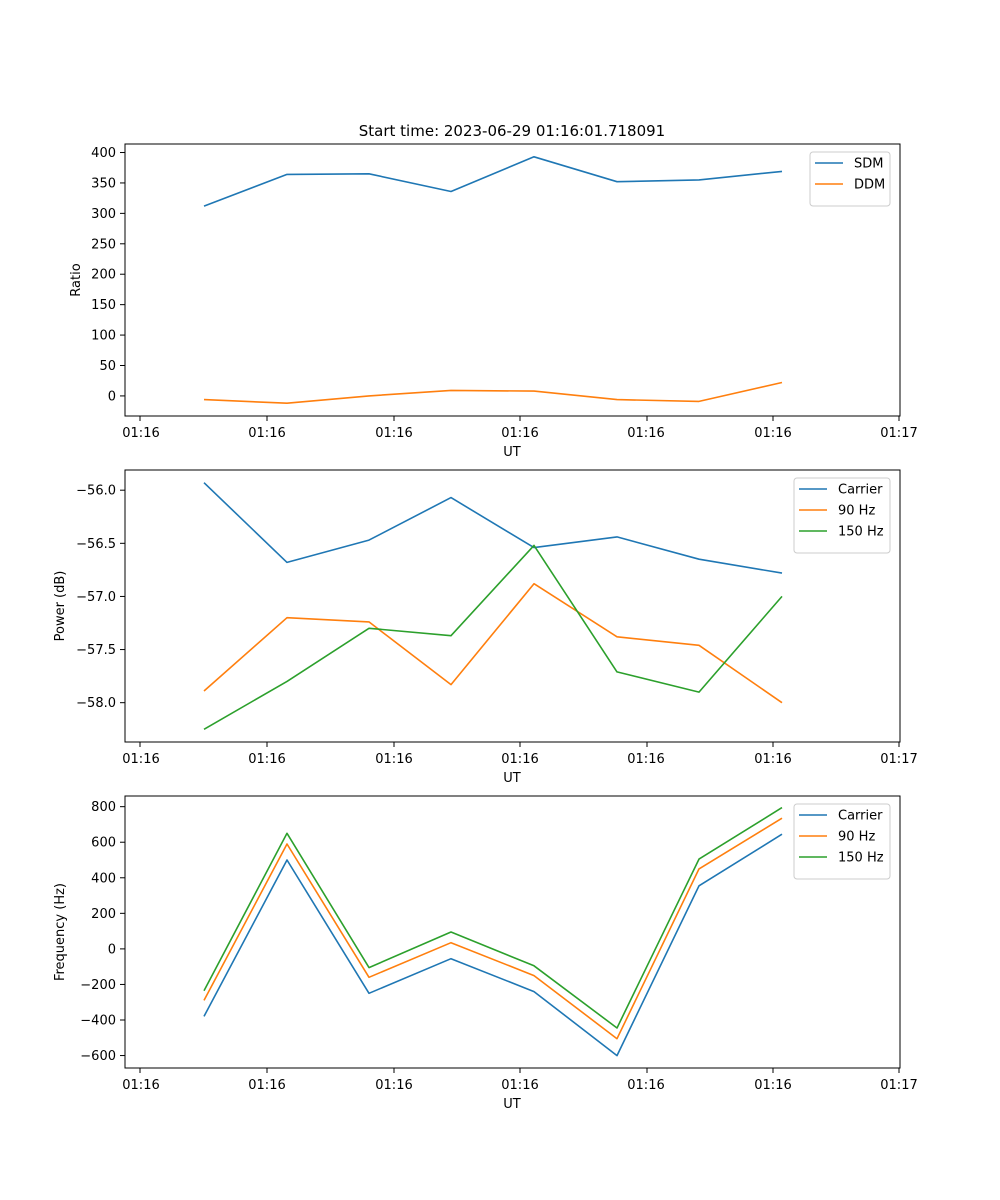  Describe the element at coordinates (98, 1056) in the screenshot. I see `y-tick-label: −600` at that location.